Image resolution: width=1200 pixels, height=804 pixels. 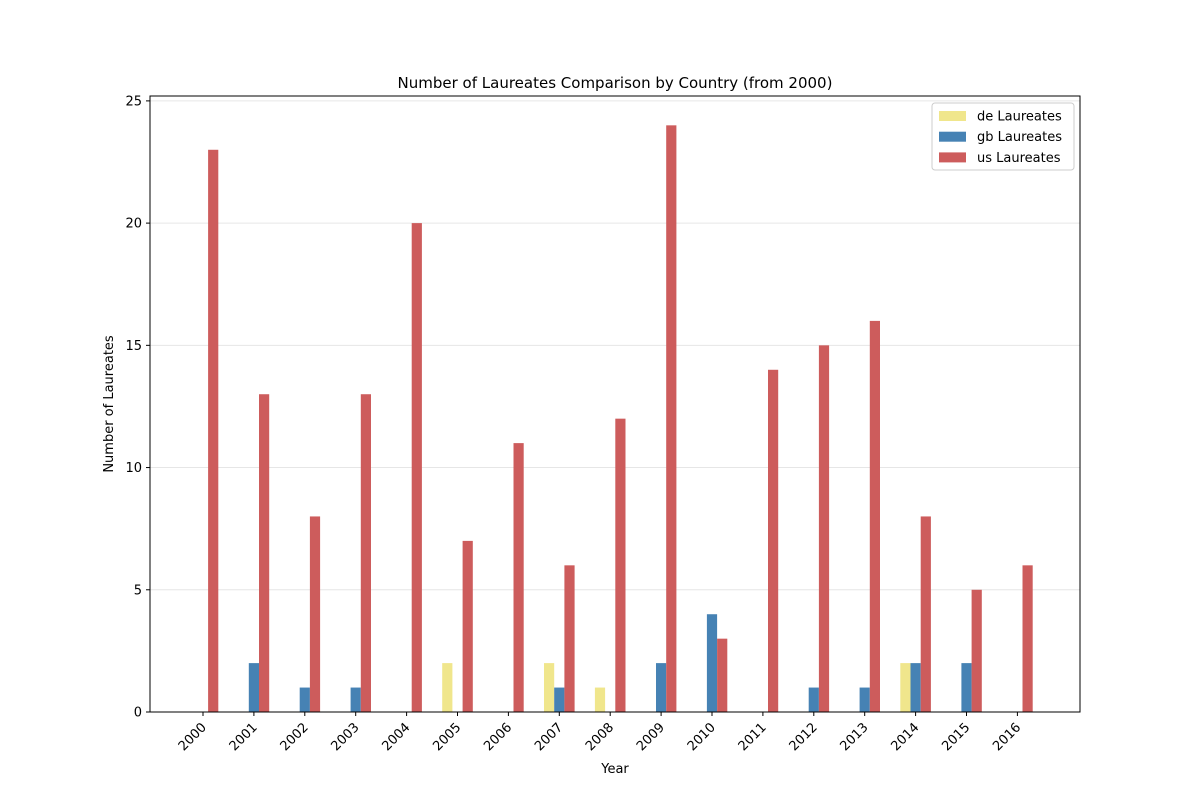 I want to click on bar-gb-2003, so click(x=355, y=699).